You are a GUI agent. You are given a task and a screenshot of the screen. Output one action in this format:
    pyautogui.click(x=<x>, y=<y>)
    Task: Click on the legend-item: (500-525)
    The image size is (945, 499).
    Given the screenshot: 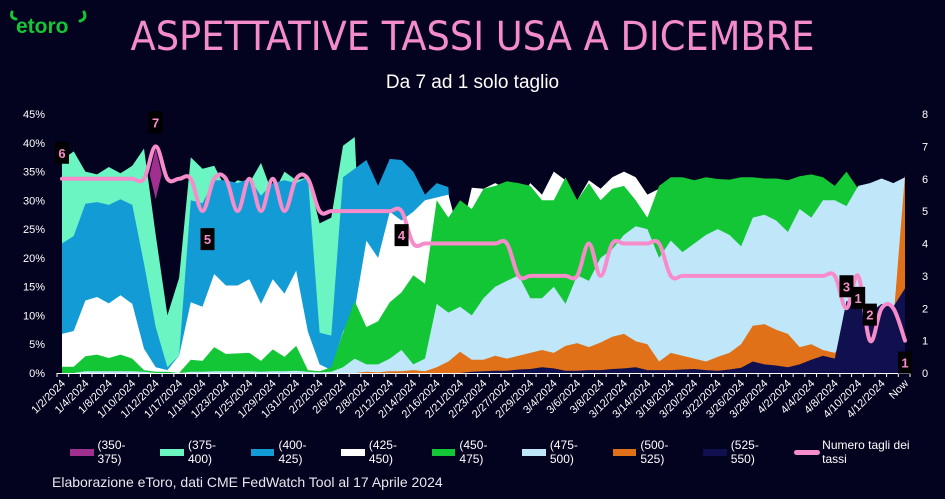 What is the action you would take?
    pyautogui.click(x=650, y=452)
    